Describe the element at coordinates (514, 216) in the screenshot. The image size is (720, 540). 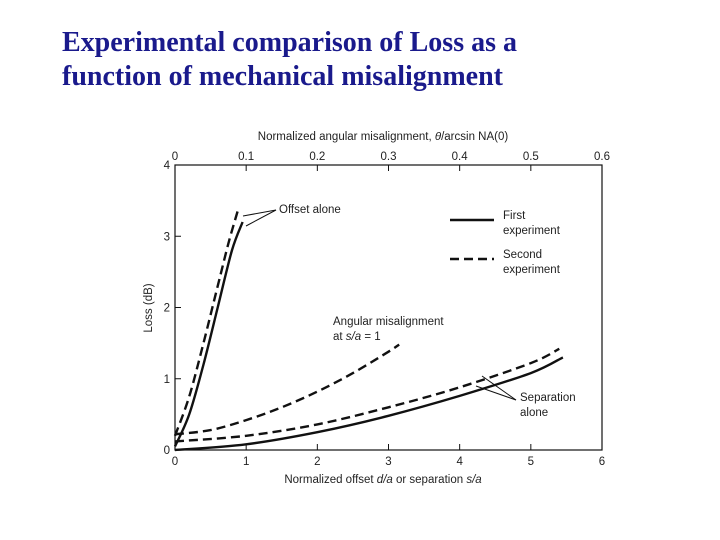
I see `legend-first-line-1: First` at that location.